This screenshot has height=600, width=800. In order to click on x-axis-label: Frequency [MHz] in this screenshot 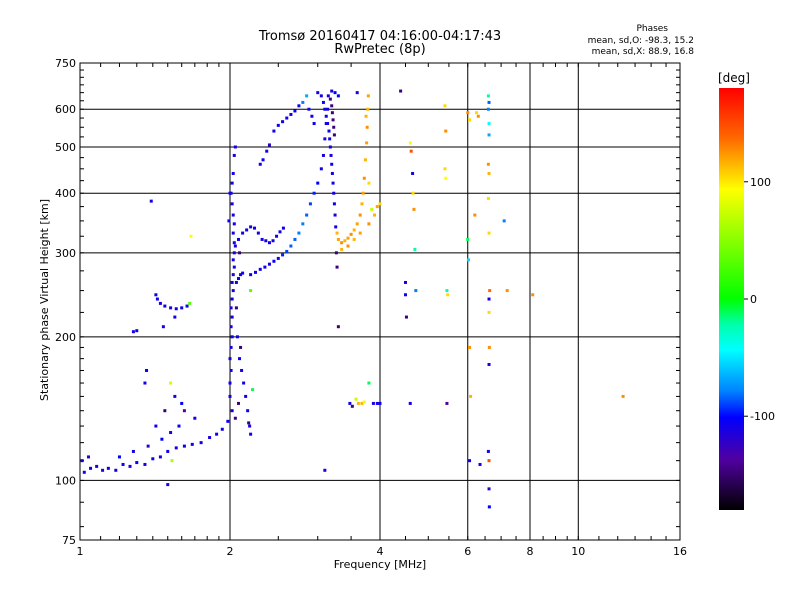, I will do `click(380, 564)`.